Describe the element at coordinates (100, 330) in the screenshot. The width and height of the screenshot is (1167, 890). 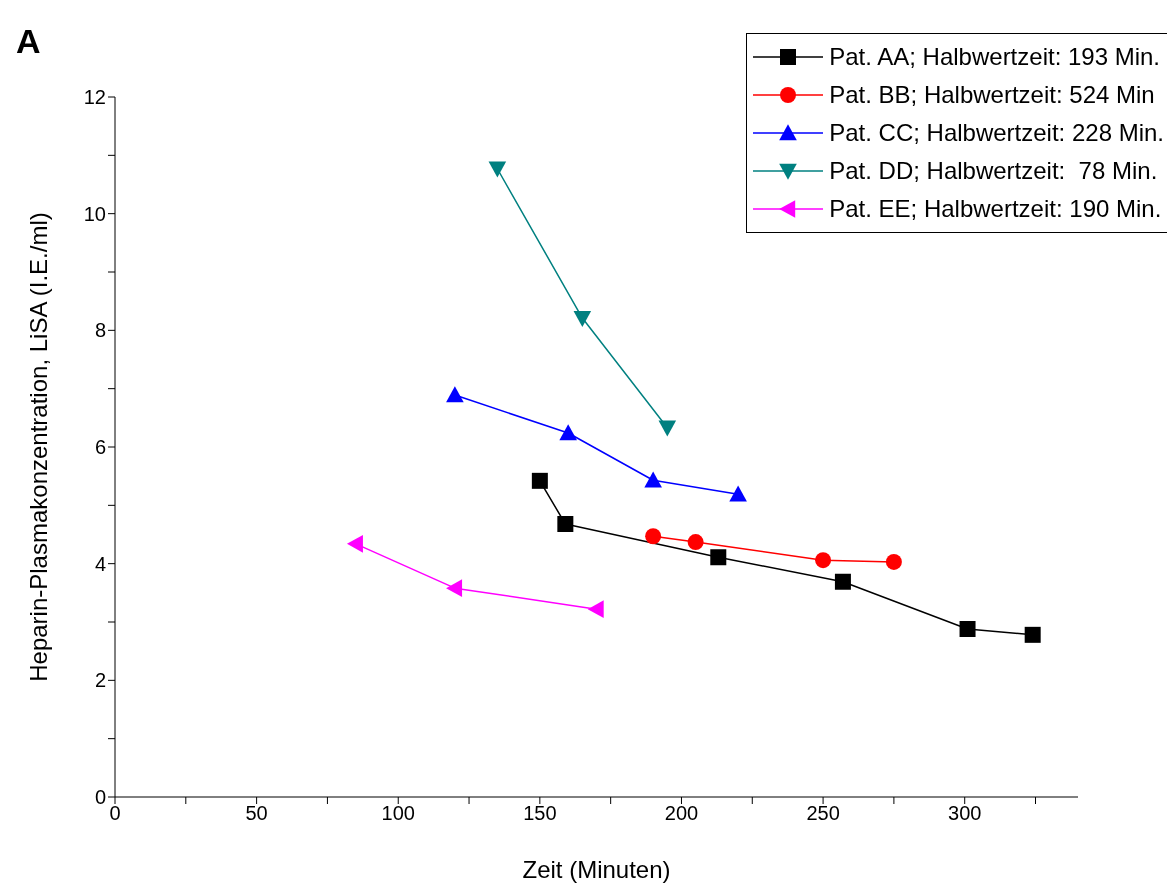
I see `y-tick-label: 8` at that location.